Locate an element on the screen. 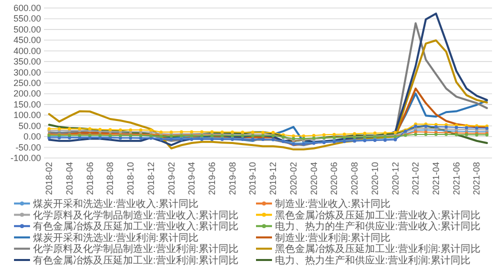  x-tick-label: 2018-06 is located at coordinates (89, 179).